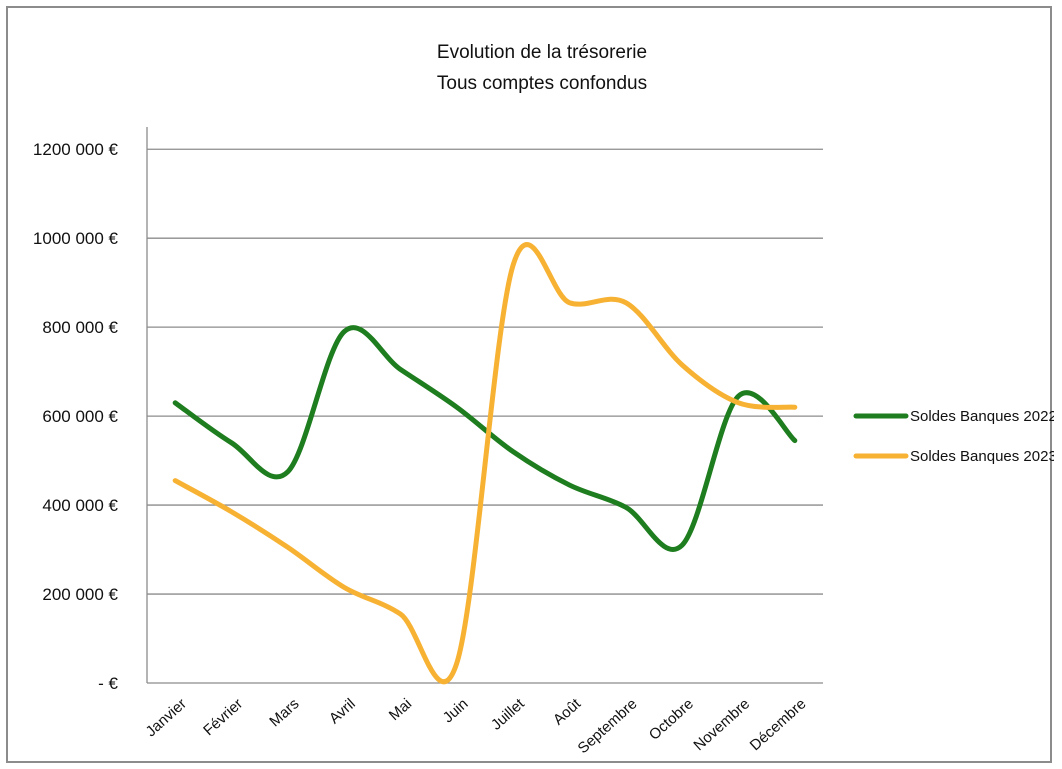  Describe the element at coordinates (982, 416) in the screenshot. I see `legend-label: Soldes Banques 2022` at that location.